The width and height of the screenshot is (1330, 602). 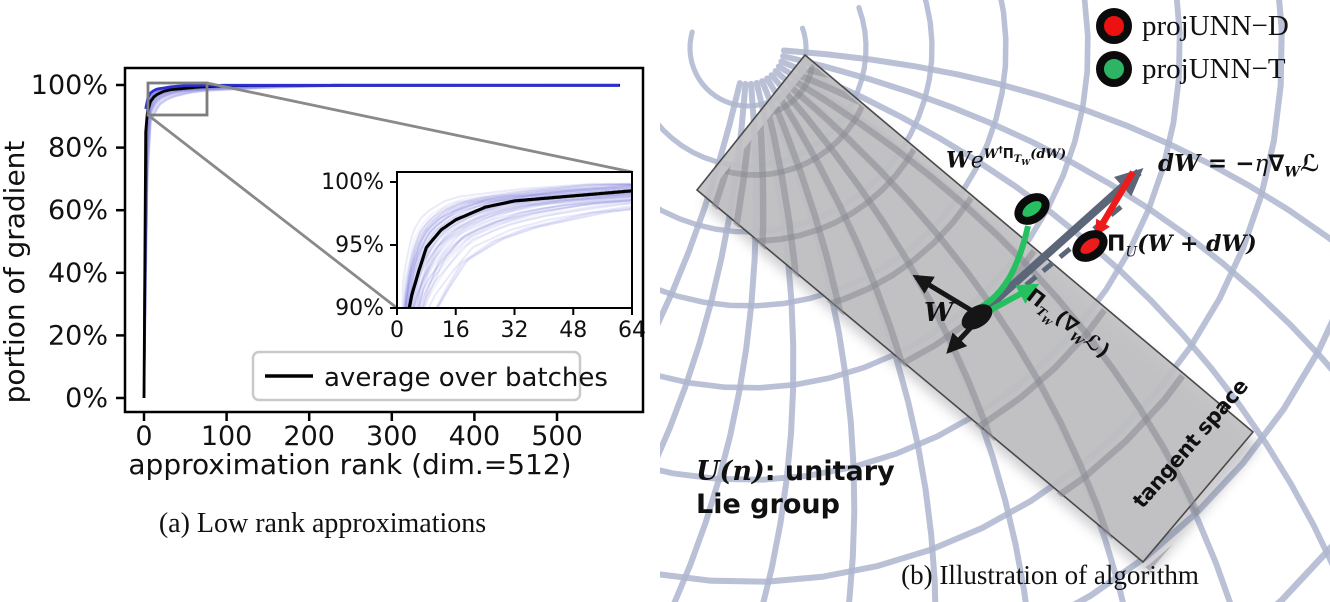 I want to click on projunn-d-point, so click(x=1090, y=246).